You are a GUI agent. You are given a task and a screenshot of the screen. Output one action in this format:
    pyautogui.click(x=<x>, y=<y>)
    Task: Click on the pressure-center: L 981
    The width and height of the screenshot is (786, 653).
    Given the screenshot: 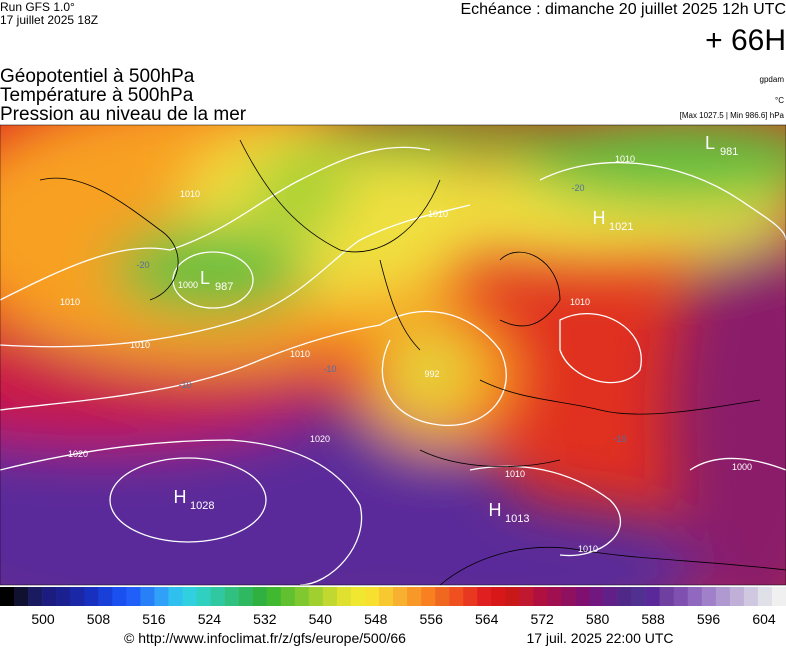 What is the action you would take?
    pyautogui.click(x=721, y=145)
    